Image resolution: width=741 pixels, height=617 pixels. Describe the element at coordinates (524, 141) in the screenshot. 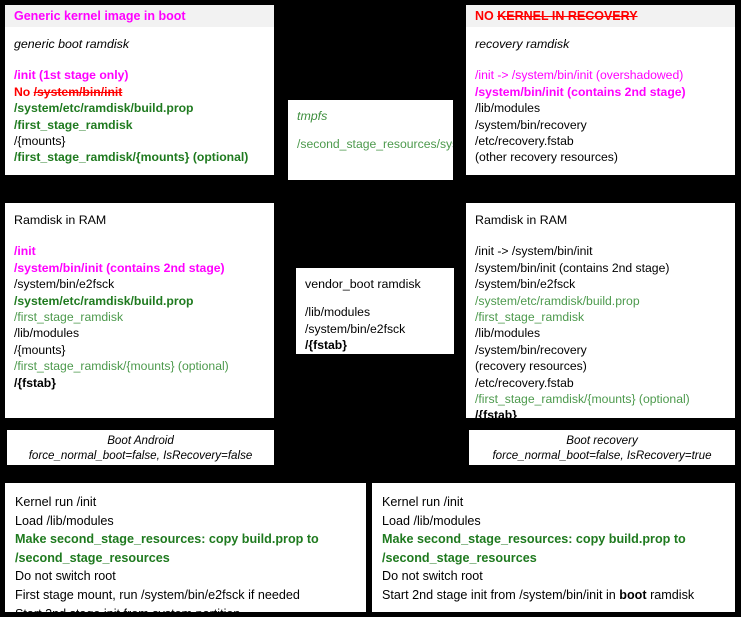

I see `recovery-line-4: /etc/recovery.fstab` at that location.